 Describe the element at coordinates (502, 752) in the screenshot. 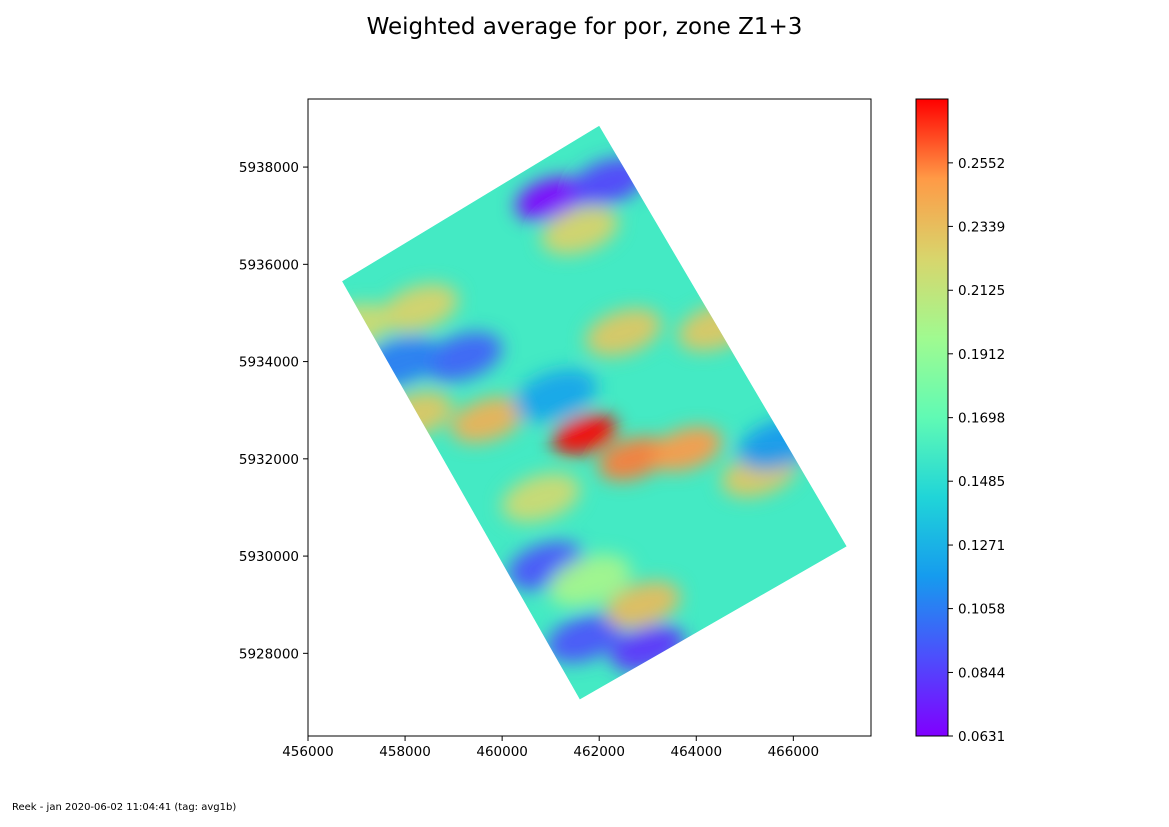

I see `x-tick-label-460000: 460000` at that location.